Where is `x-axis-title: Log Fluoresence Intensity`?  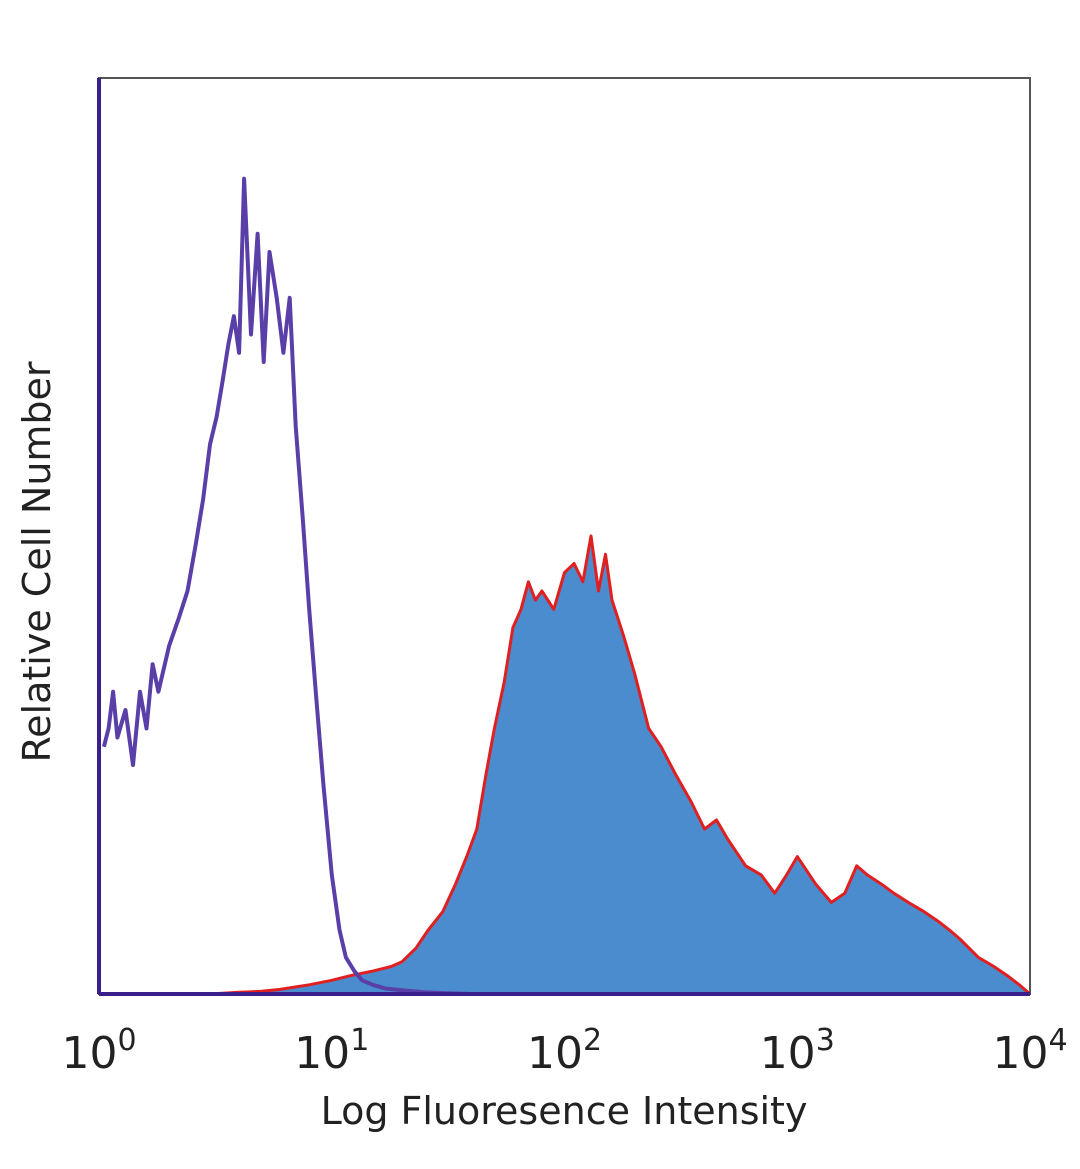 x-axis-title: Log Fluoresence Intensity is located at coordinates (564, 1111).